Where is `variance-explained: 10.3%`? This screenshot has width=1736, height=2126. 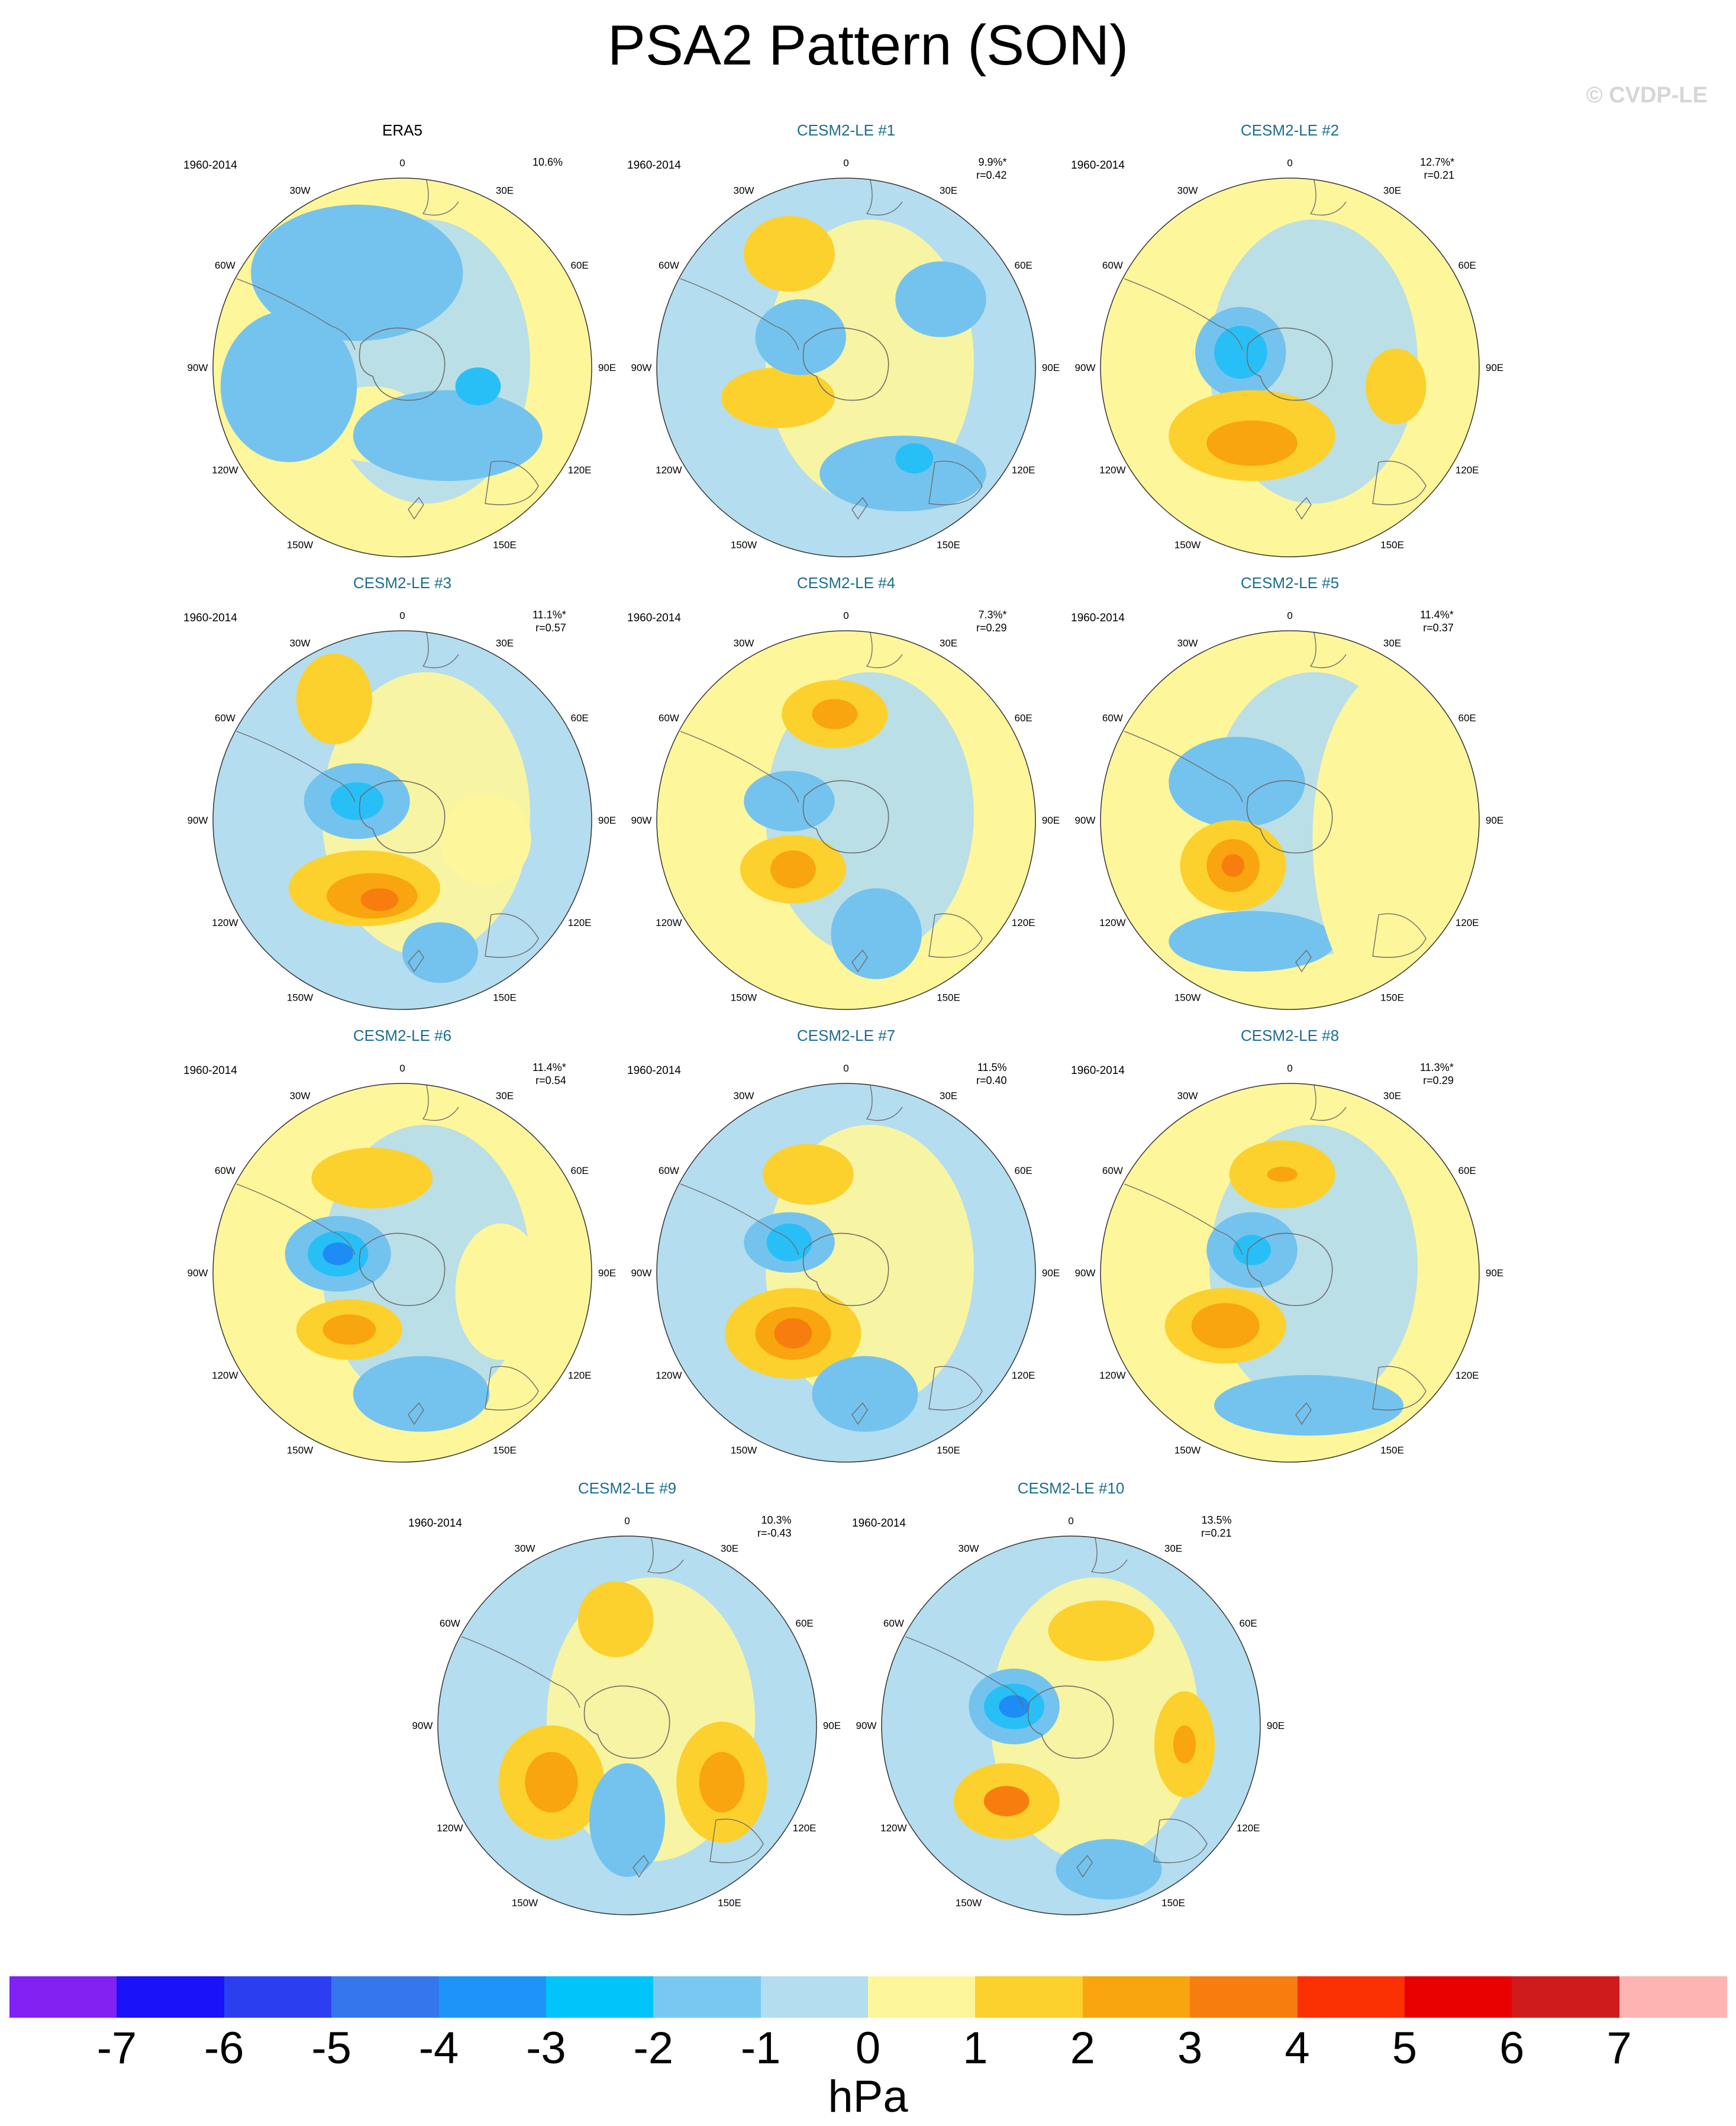 variance-explained: 10.3% is located at coordinates (776, 1520).